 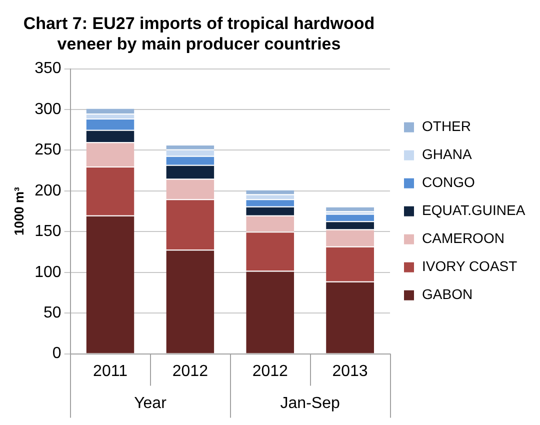 I want to click on y-tick-label: 350, so click(x=48, y=69).